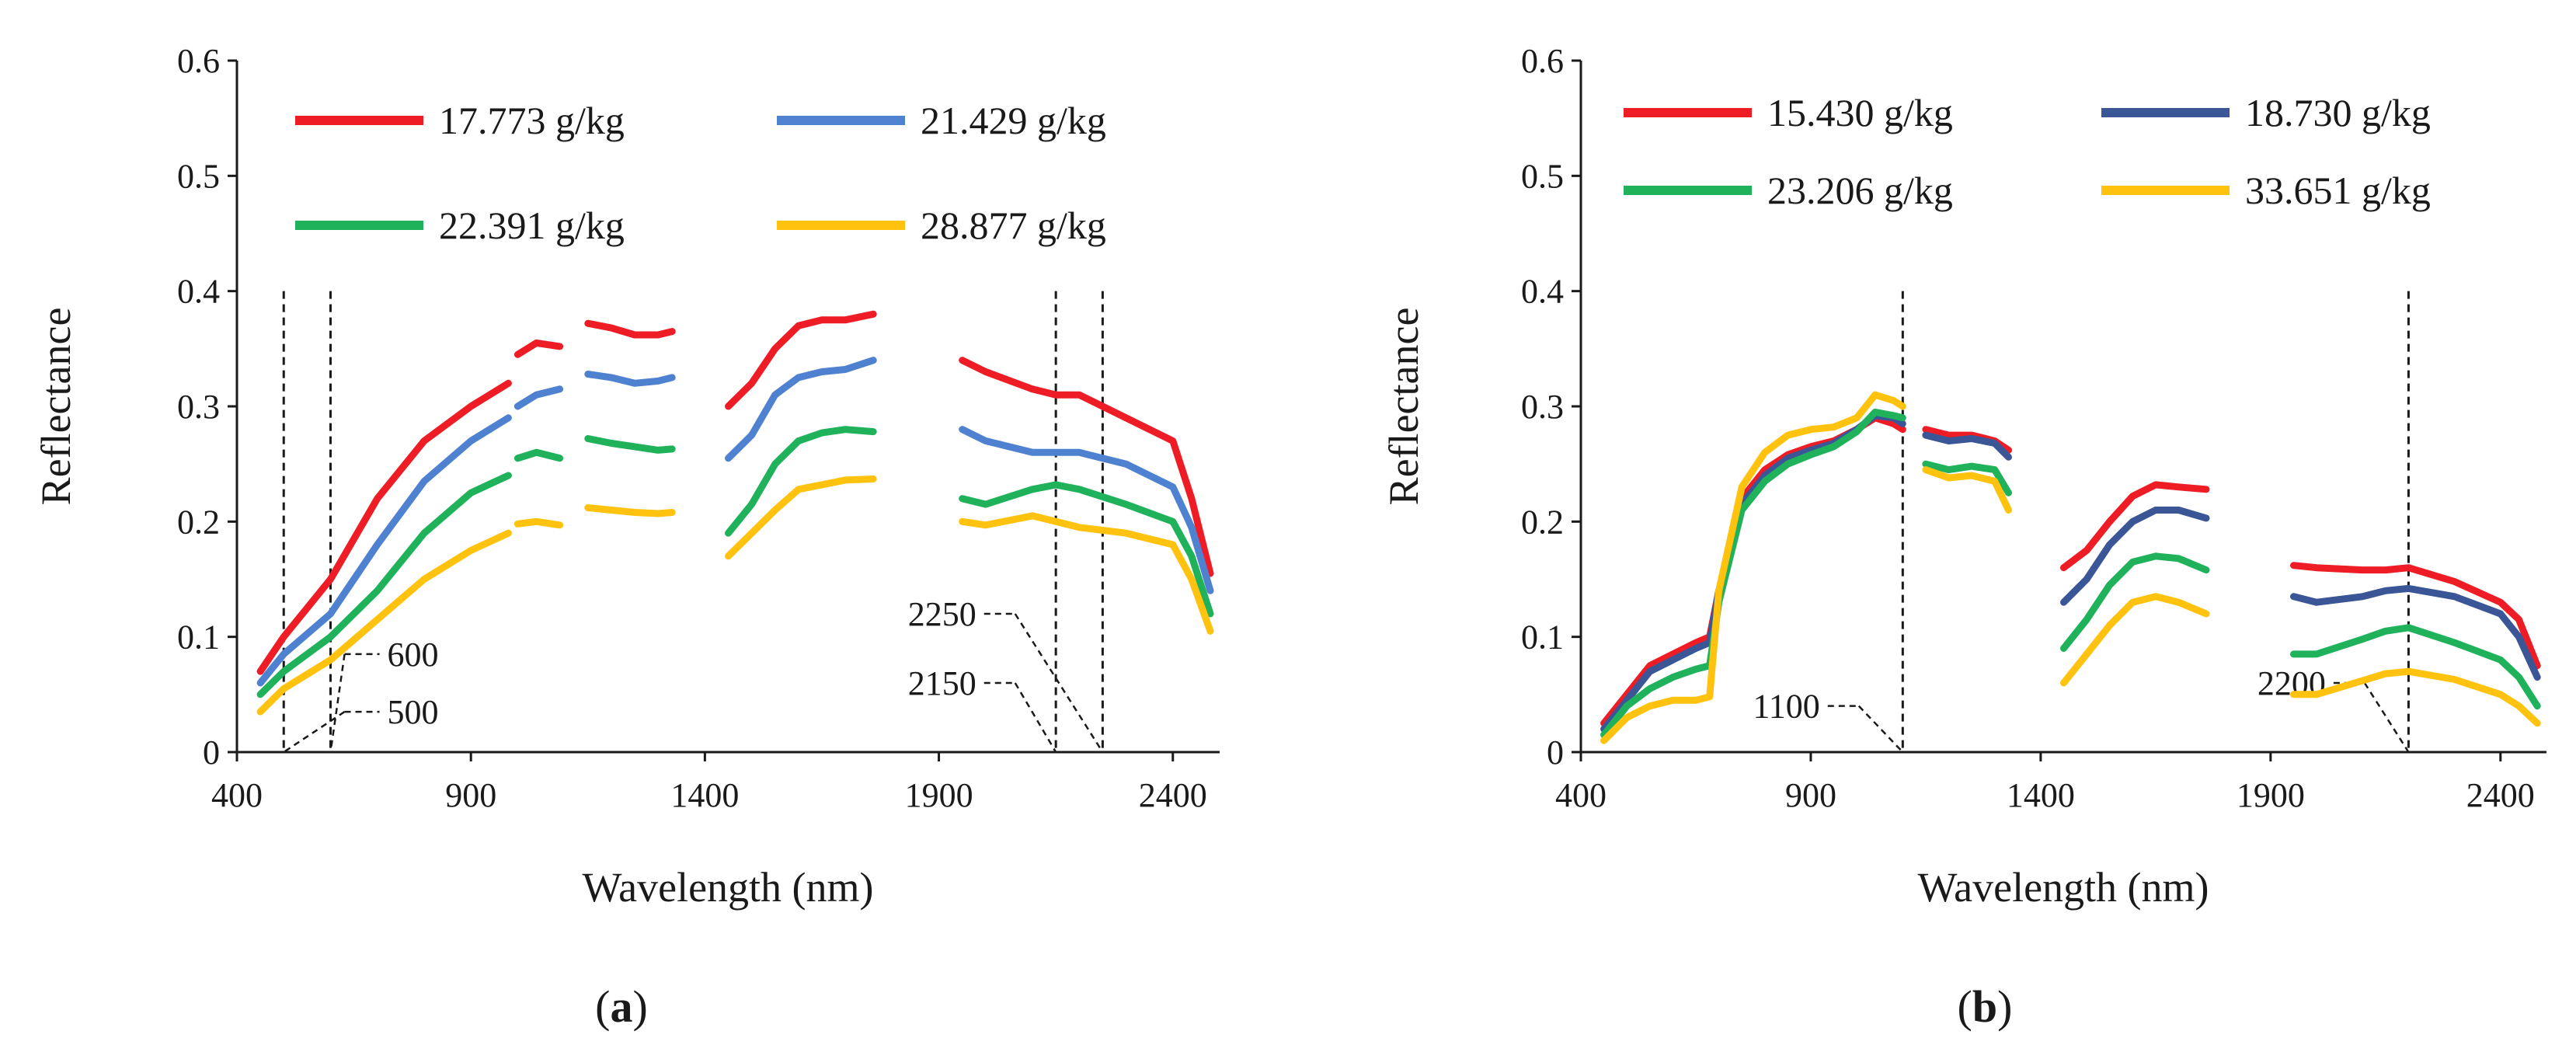  I want to click on legend-label: 28.877 g/kg, so click(1014, 226).